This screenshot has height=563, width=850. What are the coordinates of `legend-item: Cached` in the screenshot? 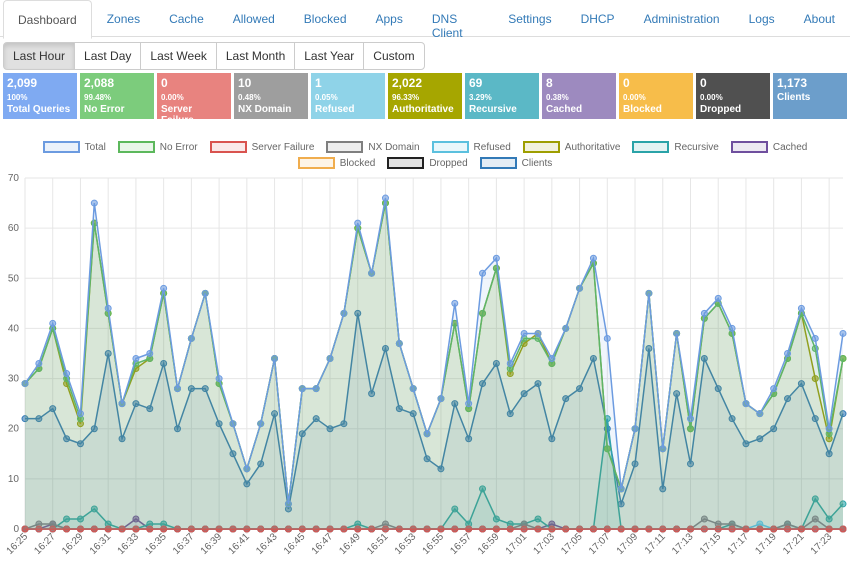 It's located at (769, 147).